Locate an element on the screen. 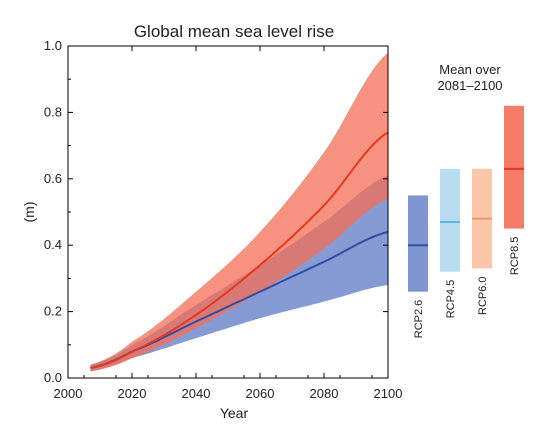 Image resolution: width=548 pixels, height=437 pixels. x-tick-label: 2080 is located at coordinates (324, 393).